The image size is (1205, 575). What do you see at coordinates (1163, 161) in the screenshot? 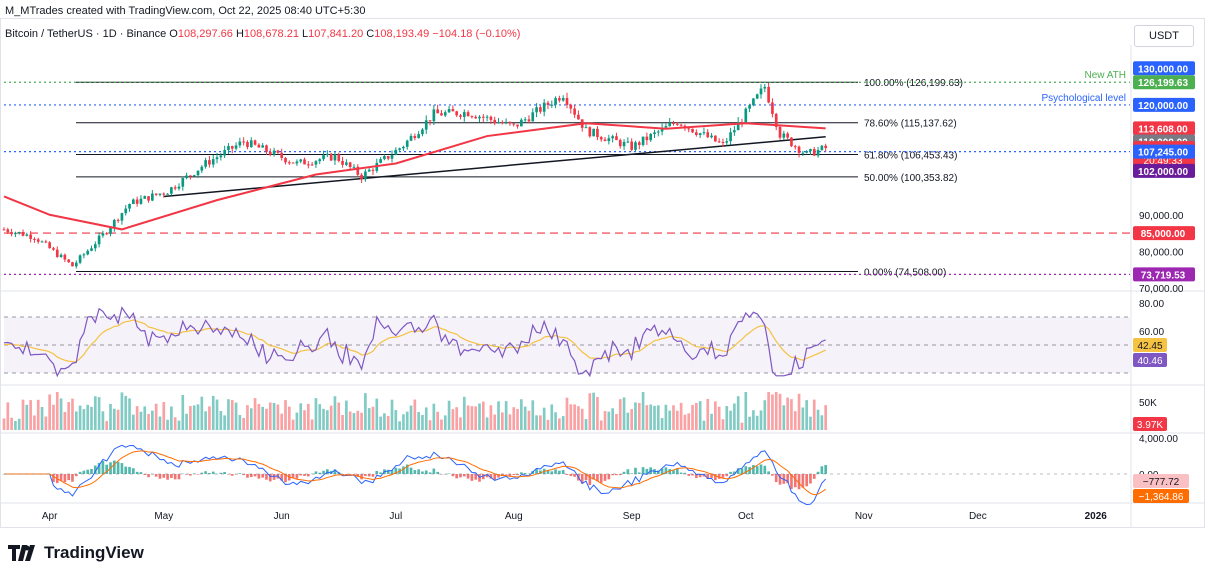
I see `price-tag-sub: 20:49:33` at bounding box center [1163, 161].